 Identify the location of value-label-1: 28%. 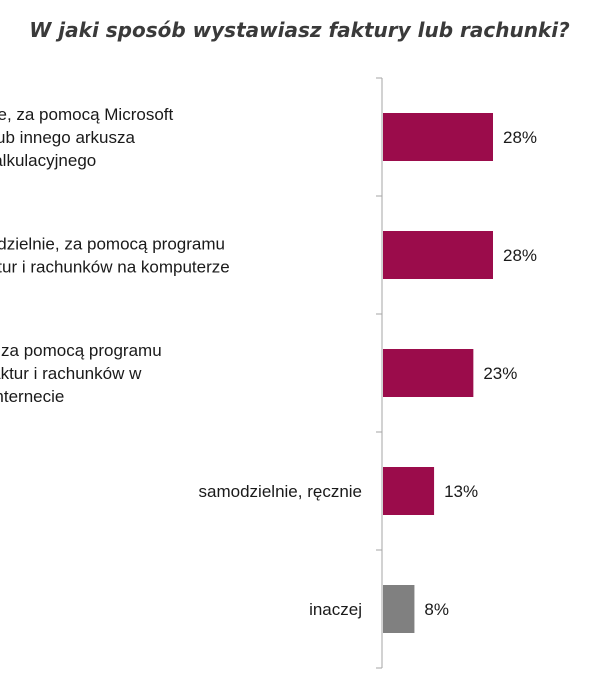
(520, 137).